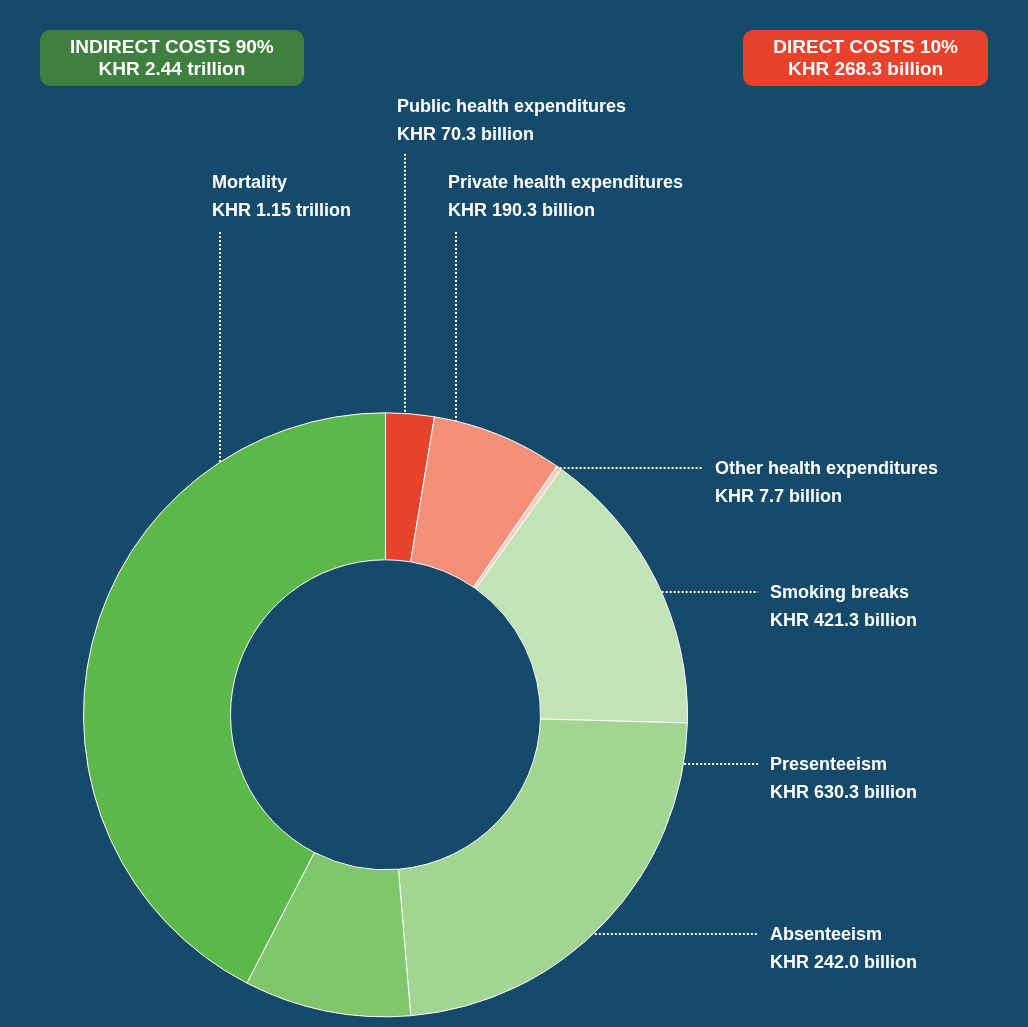 The image size is (1028, 1027). Describe the element at coordinates (827, 468) in the screenshot. I see `slice-label: Other health expenditures` at that location.